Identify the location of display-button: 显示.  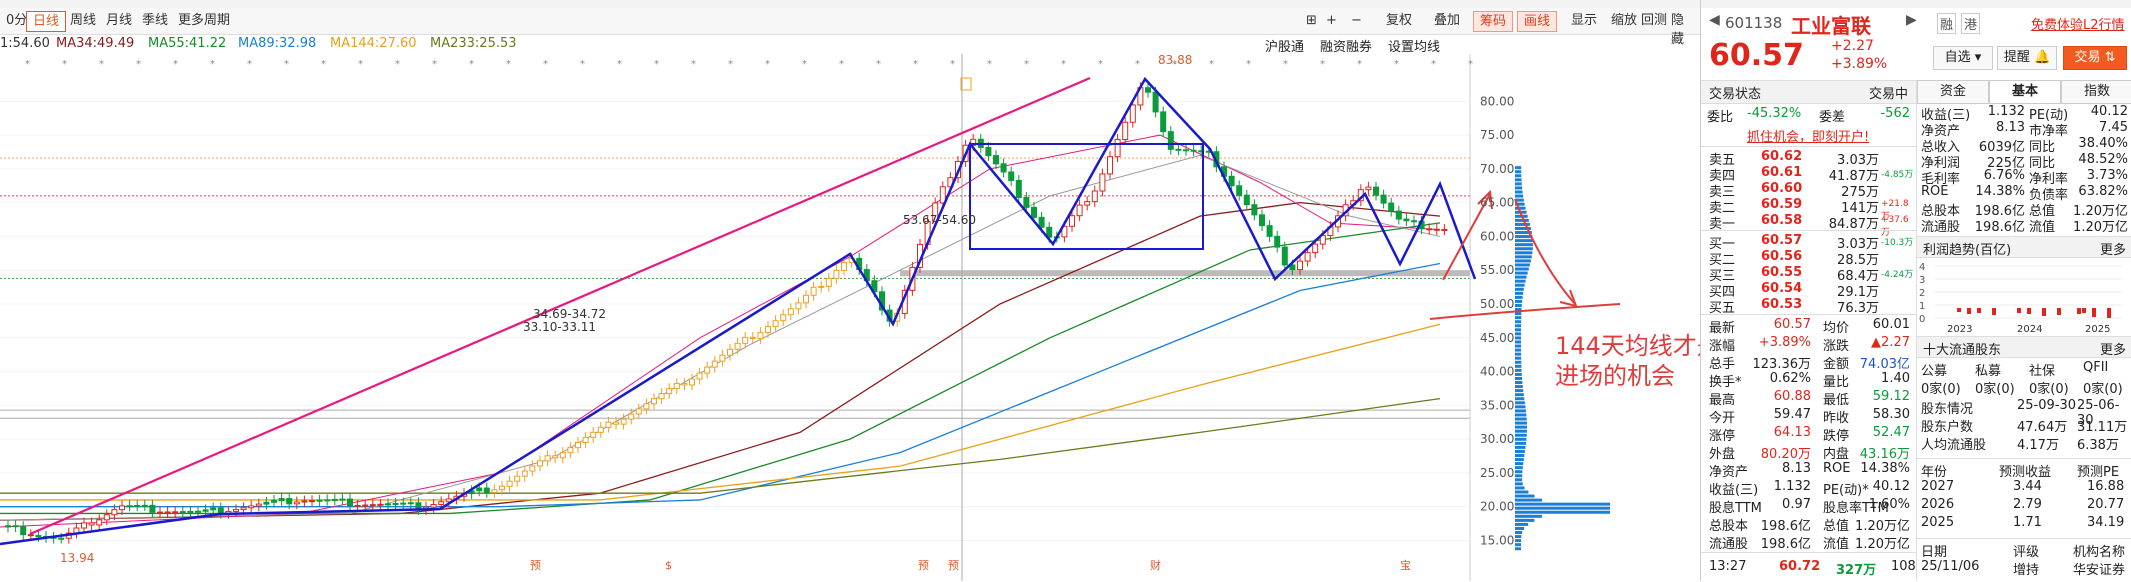
(1584, 20).